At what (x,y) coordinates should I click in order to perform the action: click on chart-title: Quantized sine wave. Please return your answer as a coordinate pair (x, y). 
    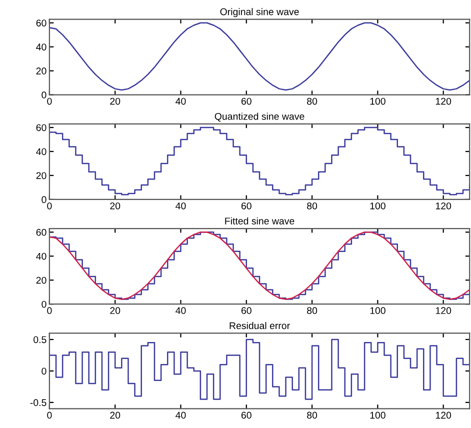
    Looking at the image, I should click on (259, 117).